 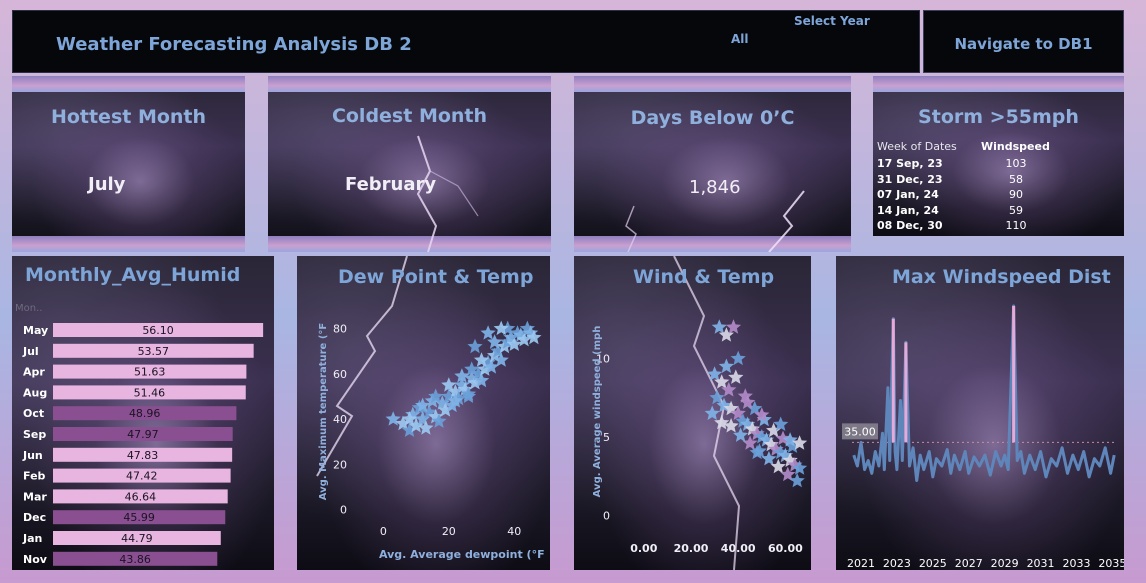 I want to click on dewpoint-chart-title: Dew Point & Temp, so click(x=436, y=277).